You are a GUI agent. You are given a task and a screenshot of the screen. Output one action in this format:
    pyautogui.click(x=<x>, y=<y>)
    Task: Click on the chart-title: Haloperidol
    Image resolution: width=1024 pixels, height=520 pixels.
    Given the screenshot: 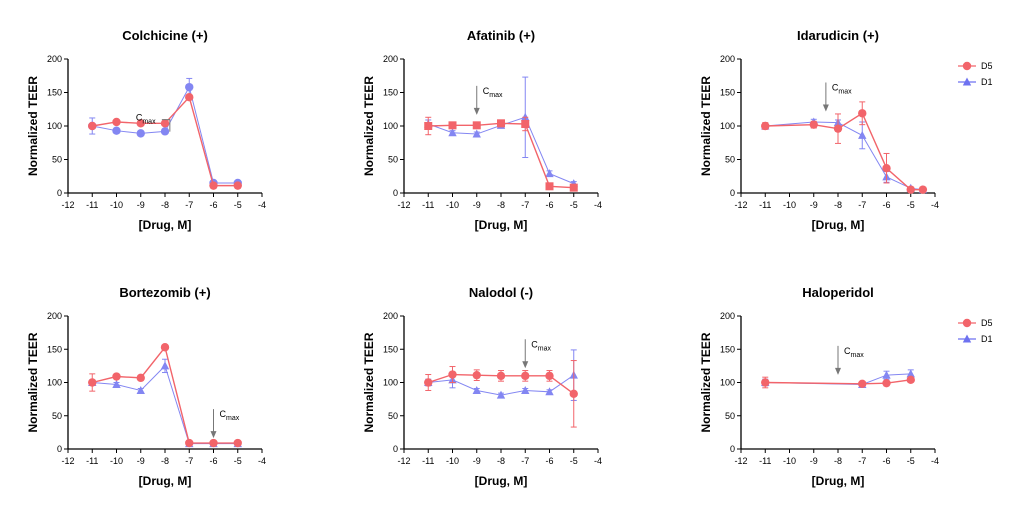 What is the action you would take?
    pyautogui.click(x=838, y=292)
    